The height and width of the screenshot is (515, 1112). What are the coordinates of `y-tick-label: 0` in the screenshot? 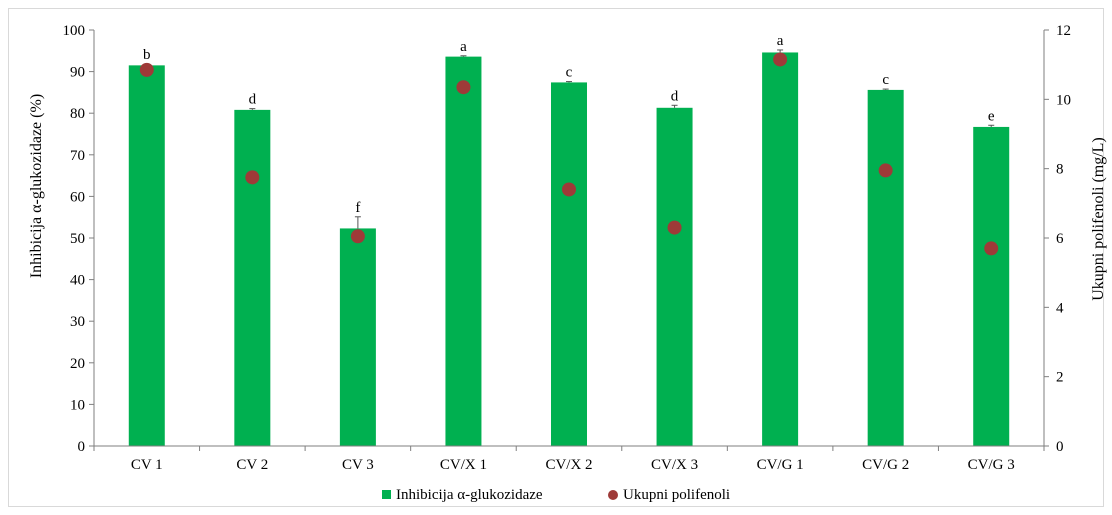 It's located at (82, 447).